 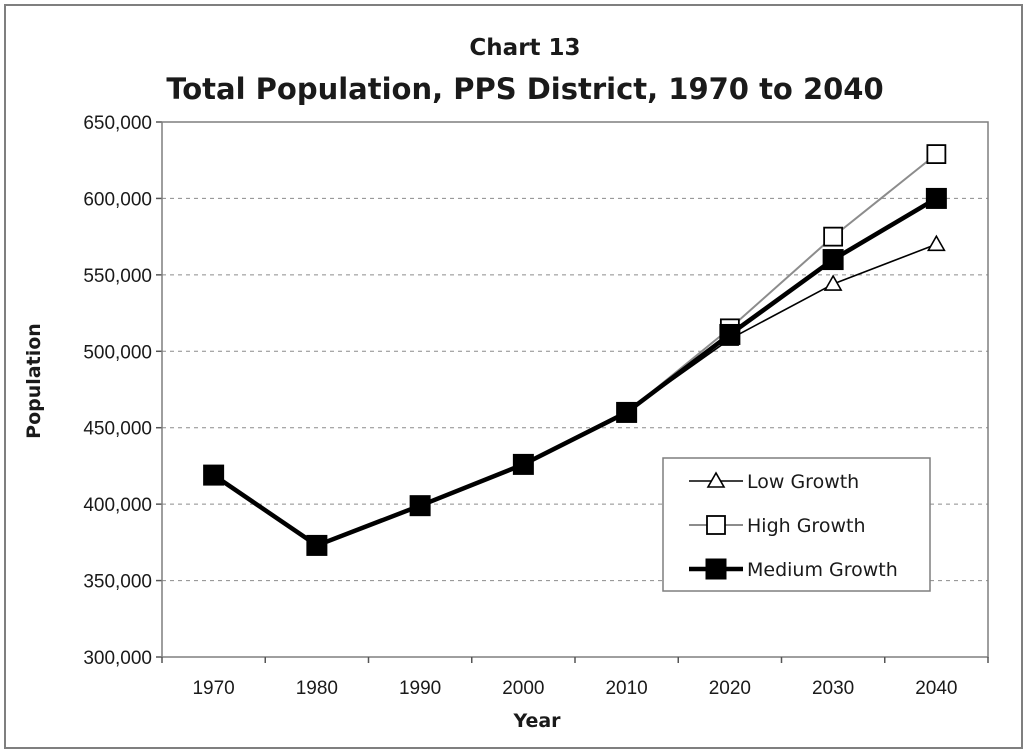 I want to click on x-axis-label: Year, so click(x=536, y=721).